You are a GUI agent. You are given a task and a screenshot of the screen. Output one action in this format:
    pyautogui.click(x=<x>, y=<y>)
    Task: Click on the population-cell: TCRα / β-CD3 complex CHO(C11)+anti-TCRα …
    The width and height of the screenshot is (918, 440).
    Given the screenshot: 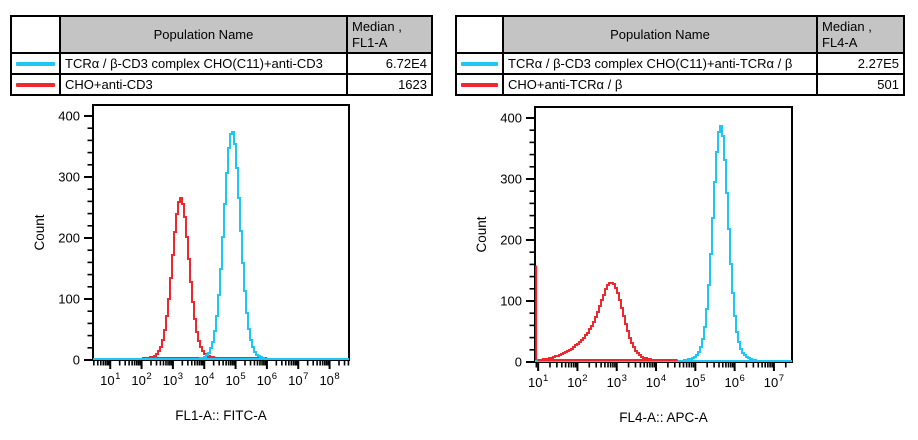 What is the action you would take?
    pyautogui.click(x=660, y=63)
    